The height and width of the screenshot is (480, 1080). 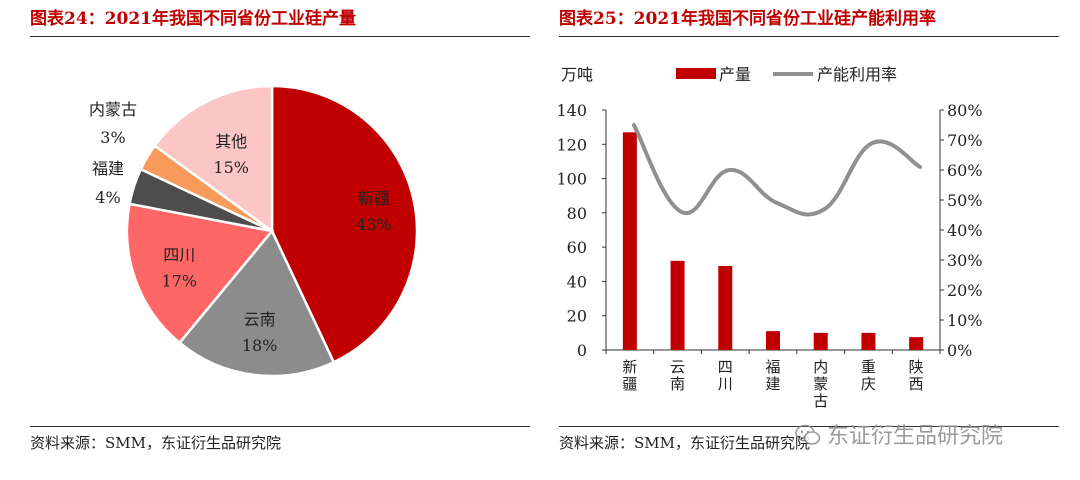 I want to click on x-tick-label: 福建, so click(x=772, y=375).